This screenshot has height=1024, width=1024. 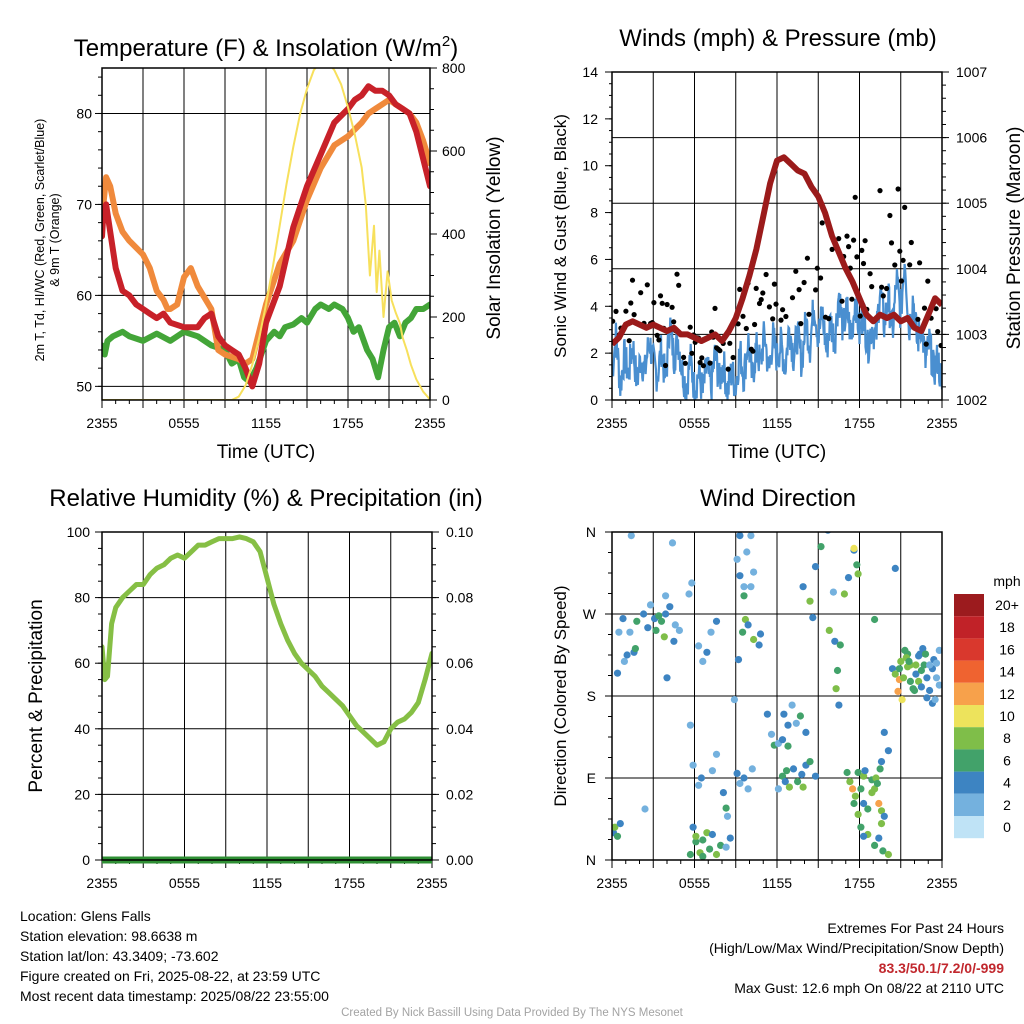 What do you see at coordinates (560, 695) in the screenshot?
I see `y-axis-label: Direction (Colored By Speed)` at bounding box center [560, 695].